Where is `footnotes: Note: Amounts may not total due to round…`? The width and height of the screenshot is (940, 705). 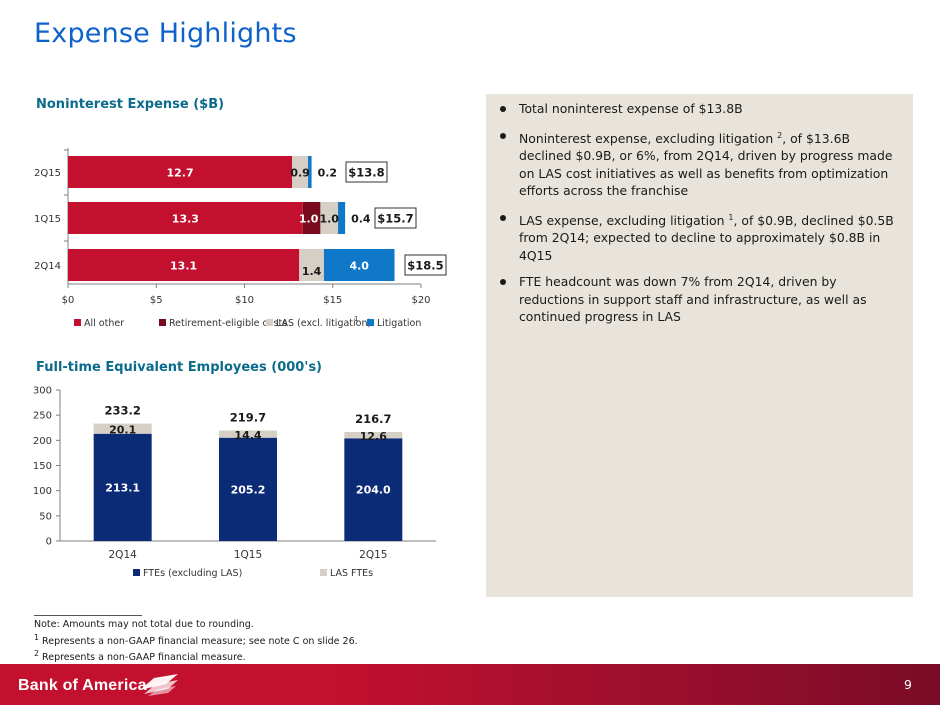 footnotes: Note: Amounts may not total due to round… is located at coordinates (196, 639).